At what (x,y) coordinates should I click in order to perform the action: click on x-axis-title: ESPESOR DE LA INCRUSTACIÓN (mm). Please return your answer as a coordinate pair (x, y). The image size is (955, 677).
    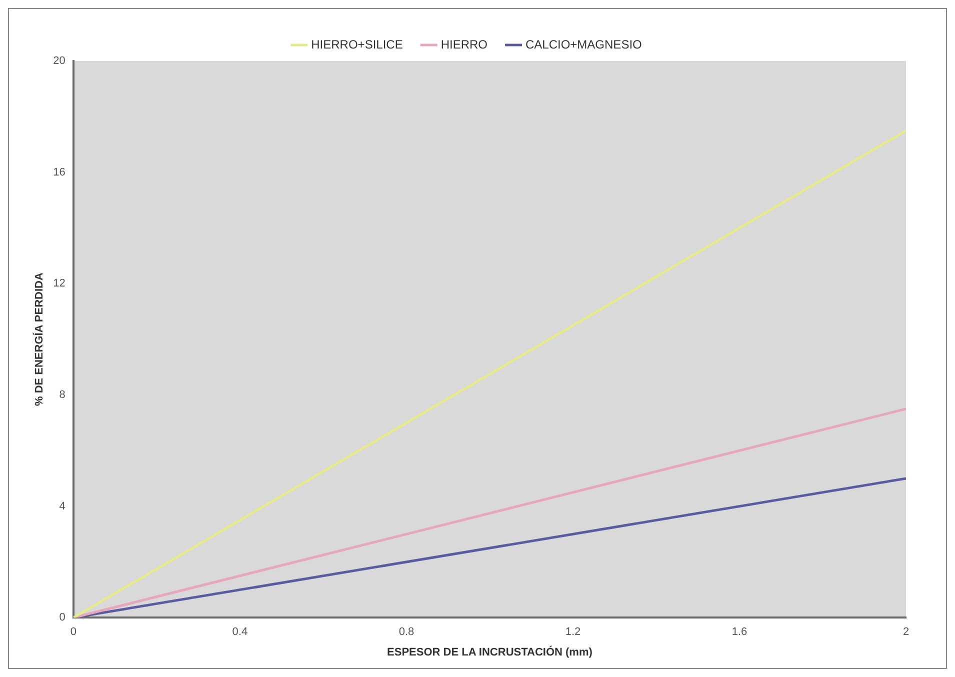
    Looking at the image, I should click on (490, 651).